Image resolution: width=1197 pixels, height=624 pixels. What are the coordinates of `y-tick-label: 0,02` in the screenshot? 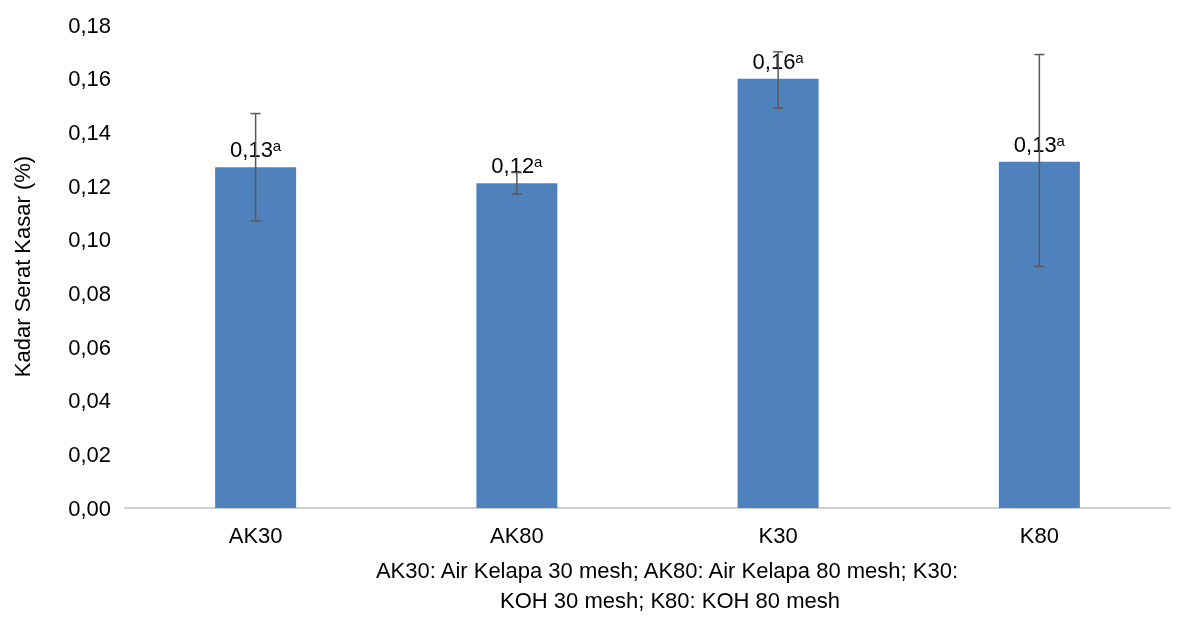 It's located at (89, 454).